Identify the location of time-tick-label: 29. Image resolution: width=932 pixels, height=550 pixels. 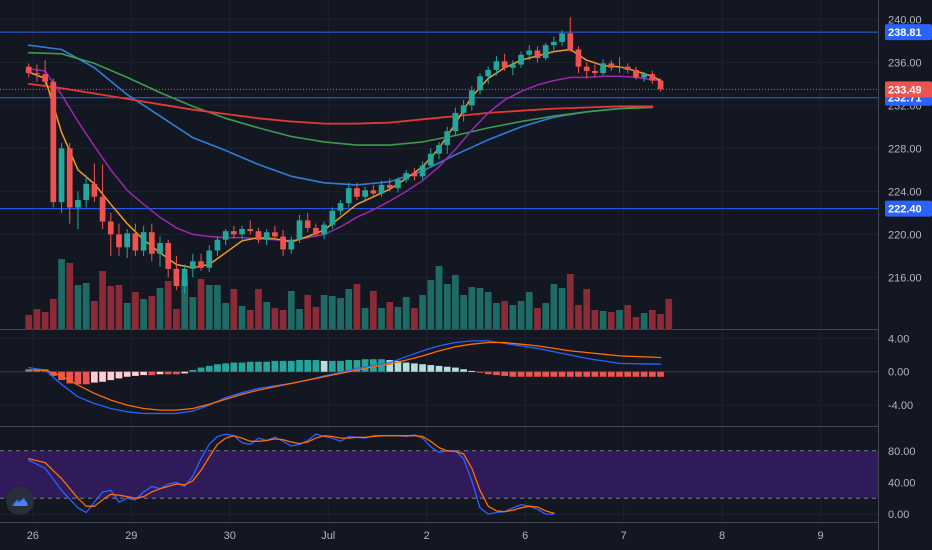
(131, 536).